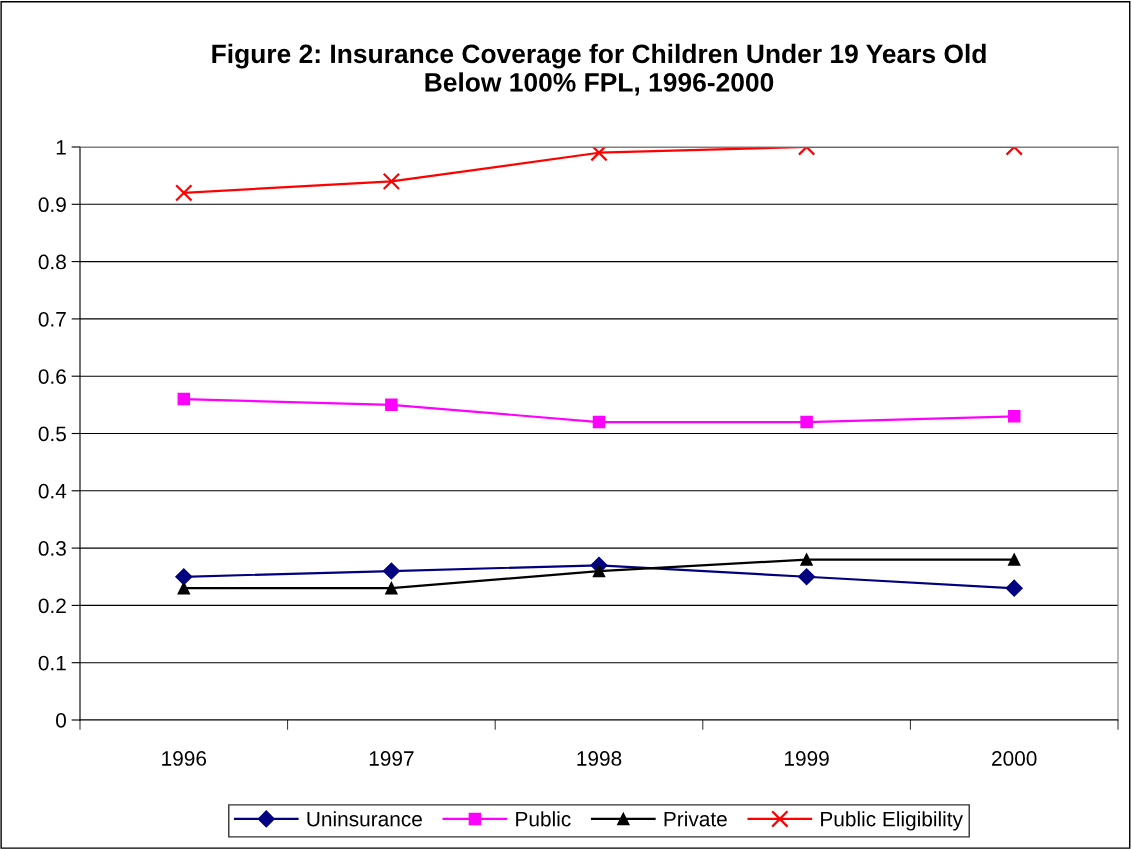  I want to click on y-tick-label: 0.1, so click(52, 663).